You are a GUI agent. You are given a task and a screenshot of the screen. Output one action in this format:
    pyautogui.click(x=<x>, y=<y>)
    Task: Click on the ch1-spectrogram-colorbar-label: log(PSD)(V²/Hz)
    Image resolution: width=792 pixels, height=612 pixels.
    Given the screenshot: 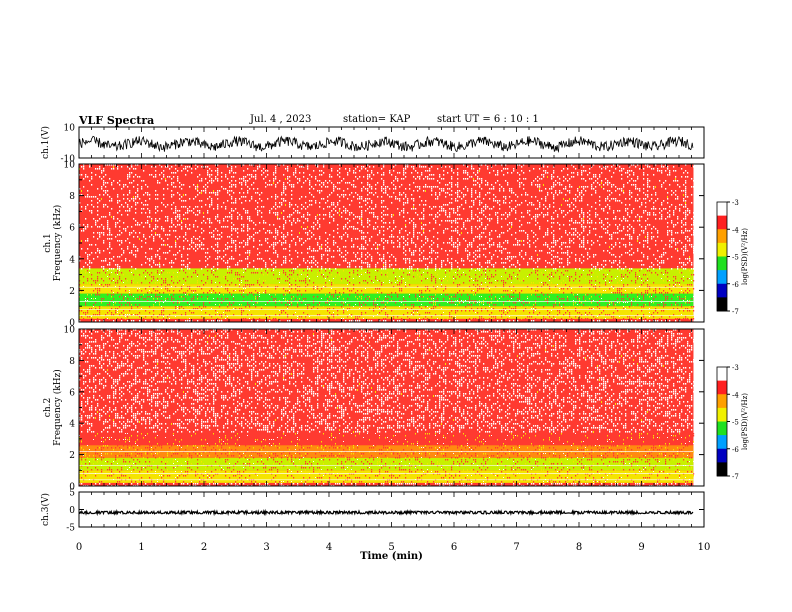 What is the action you would take?
    pyautogui.click(x=745, y=256)
    